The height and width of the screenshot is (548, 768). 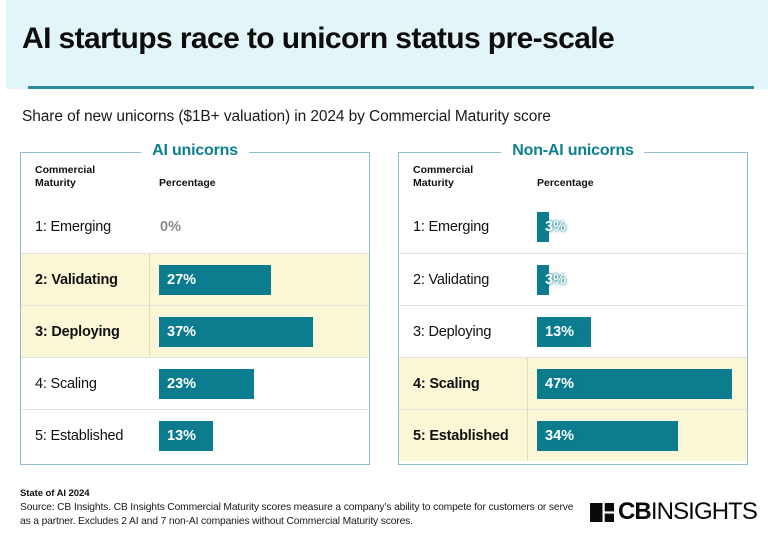 I want to click on table-row: 4: Scaling 47%, so click(x=573, y=383).